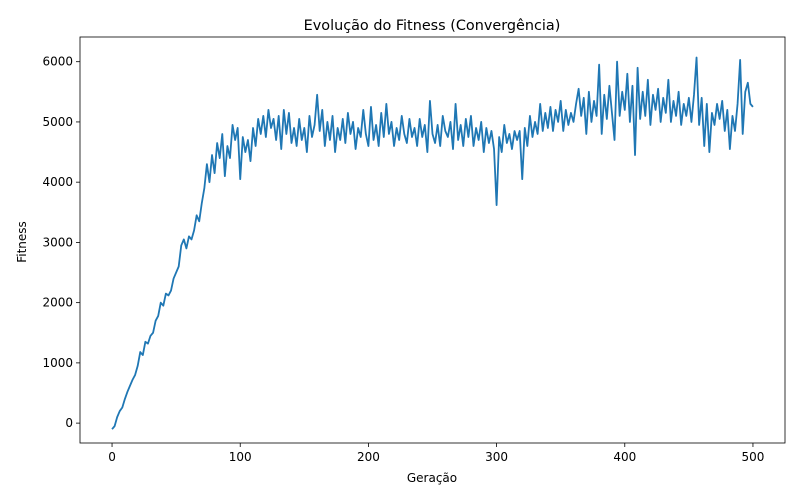 The image size is (800, 500). I want to click on y-axis-label: Fitness, so click(22, 242).